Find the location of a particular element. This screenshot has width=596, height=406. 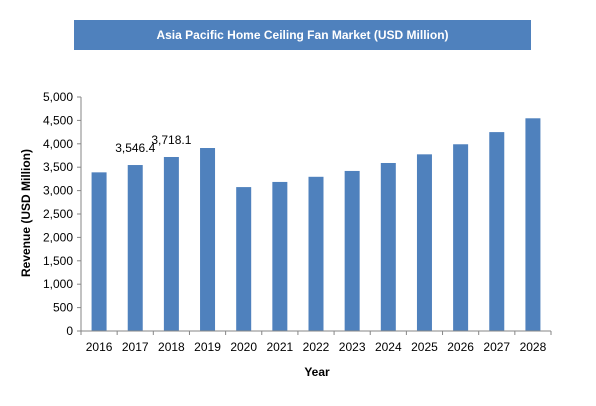

bar-2025 is located at coordinates (424, 242).